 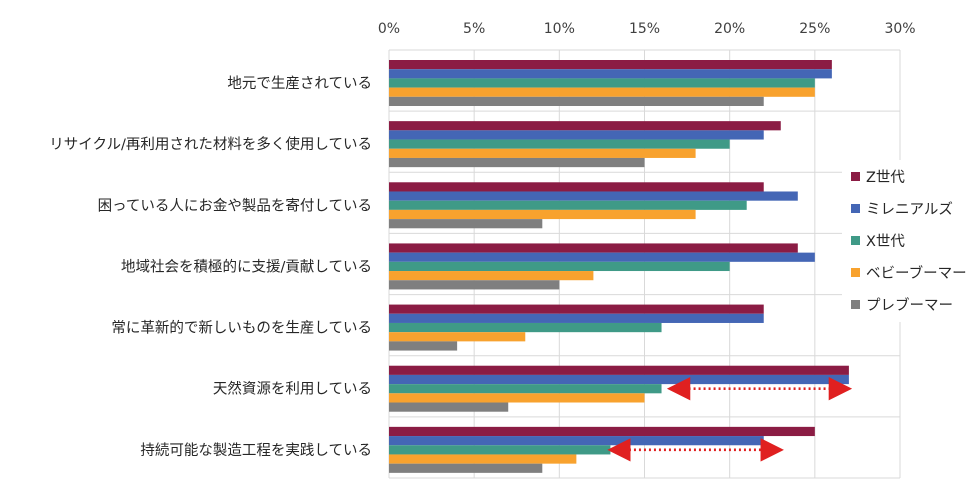 What do you see at coordinates (299, 83) in the screenshot?
I see `category-label: 地元で生産されている` at bounding box center [299, 83].